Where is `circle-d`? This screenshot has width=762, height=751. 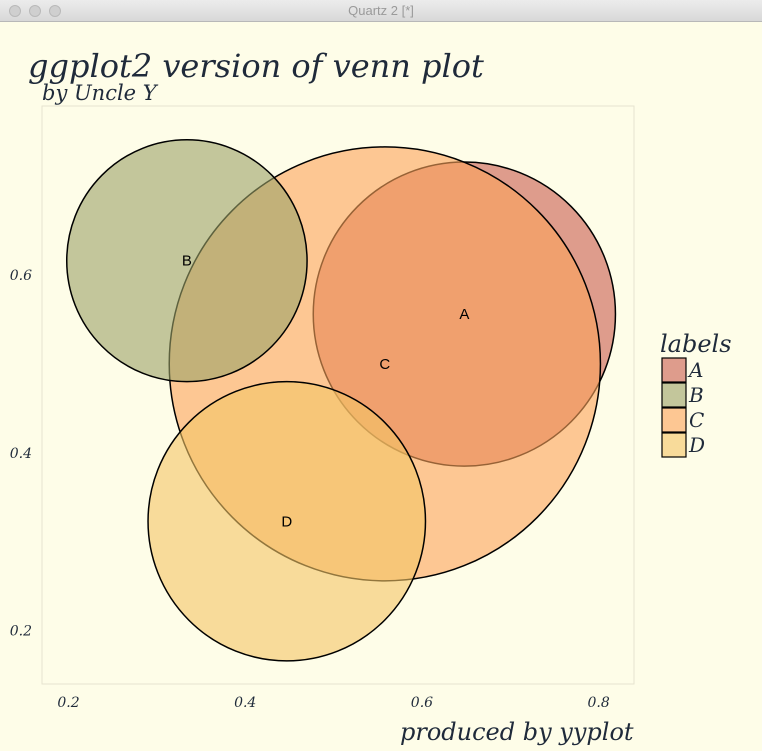 circle-d is located at coordinates (287, 521).